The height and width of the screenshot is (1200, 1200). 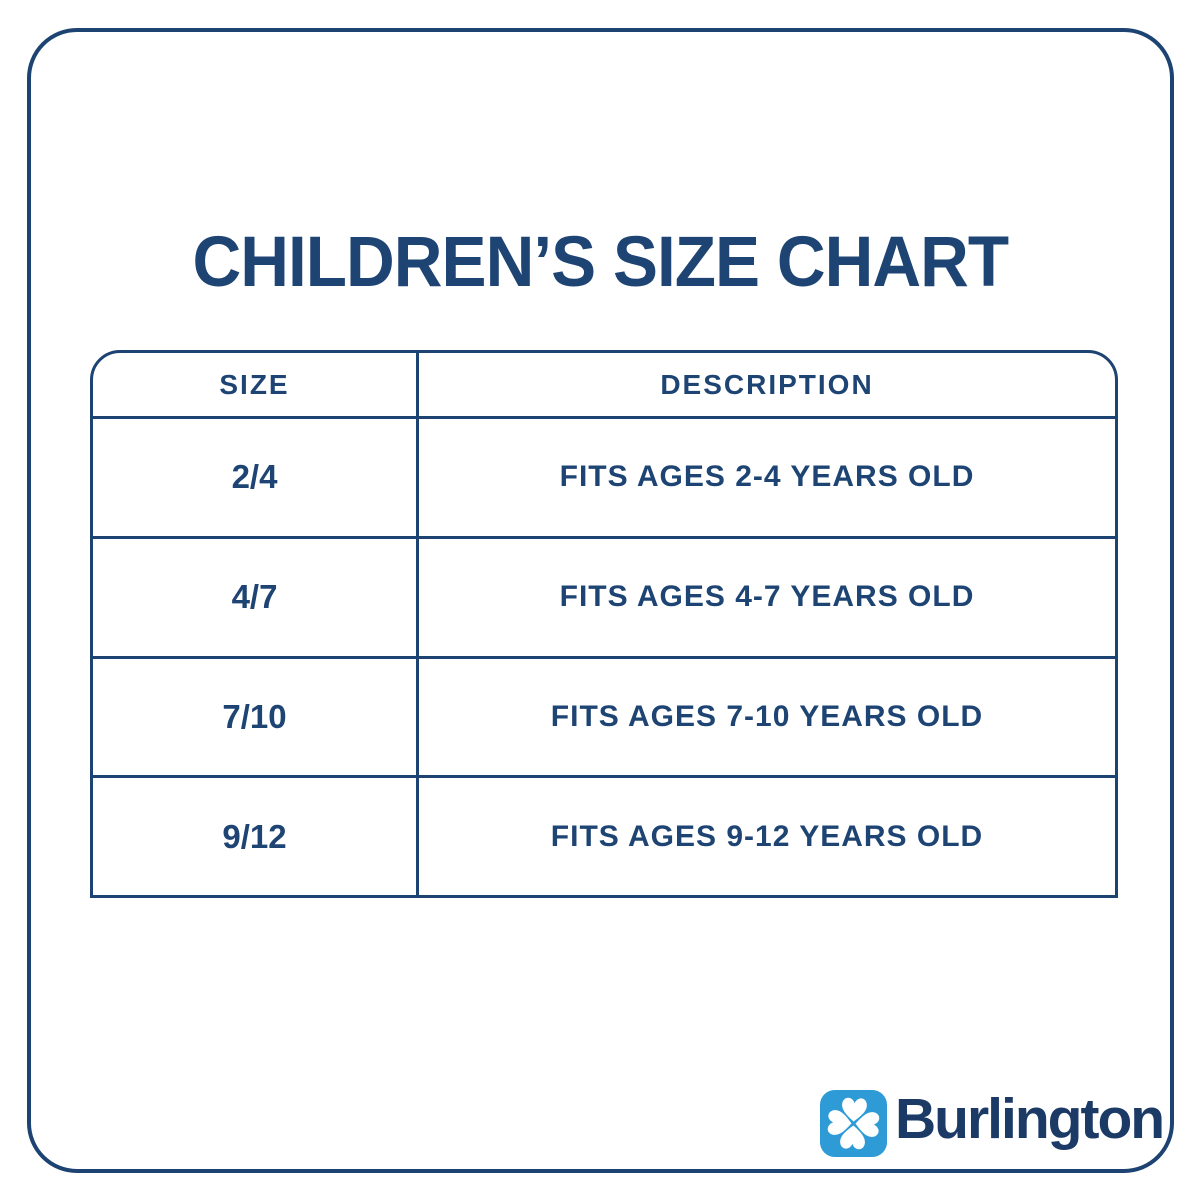 What do you see at coordinates (853, 1123) in the screenshot?
I see `burlington-clover-icon` at bounding box center [853, 1123].